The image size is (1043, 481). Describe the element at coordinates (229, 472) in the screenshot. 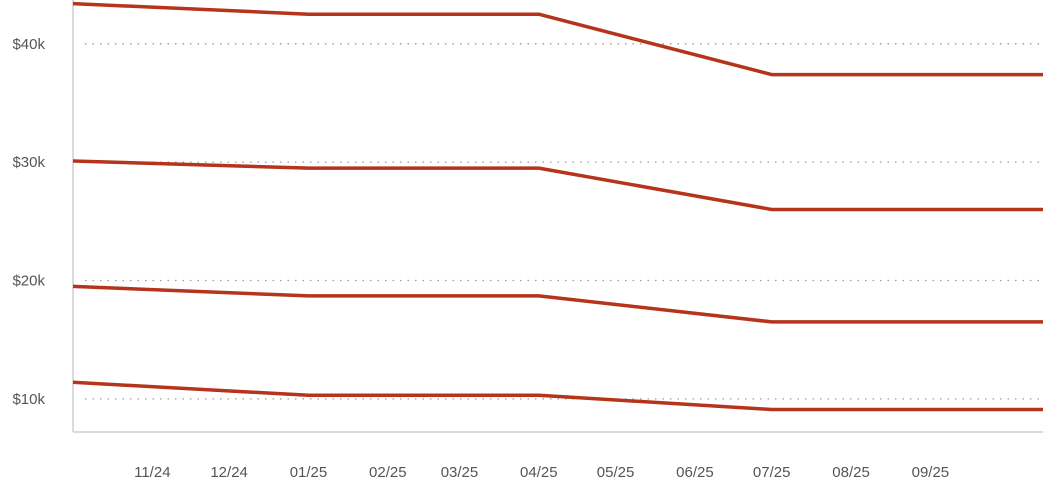

I see `x-tick-label: 12/24` at that location.